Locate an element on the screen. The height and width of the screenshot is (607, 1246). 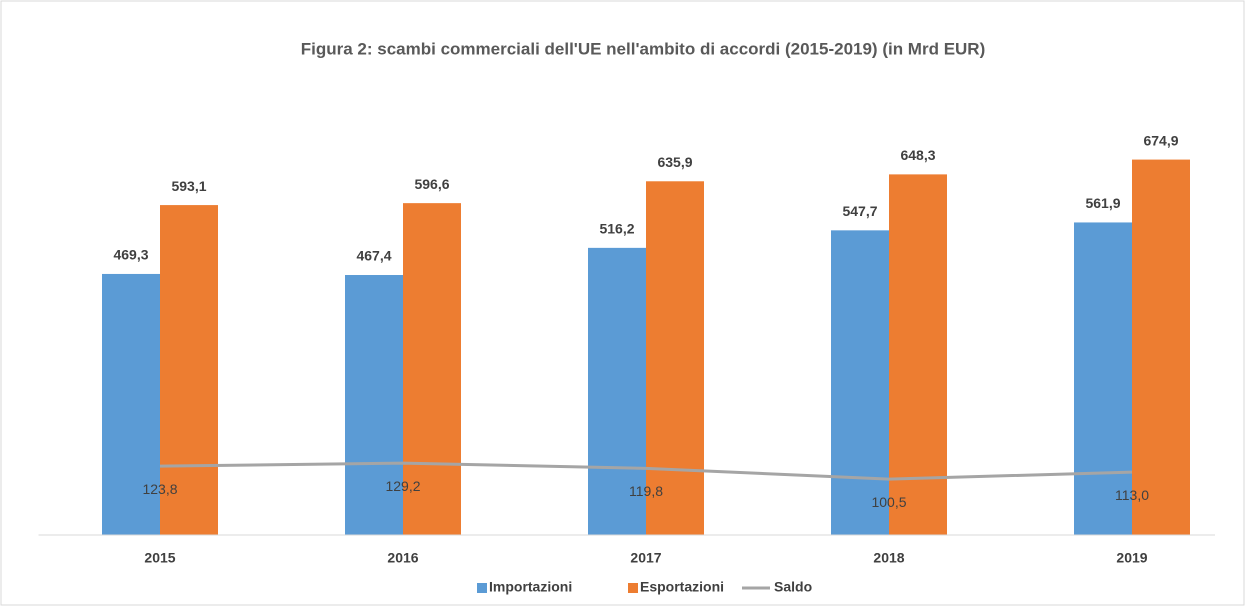
data-label: 516,2 is located at coordinates (616, 229).